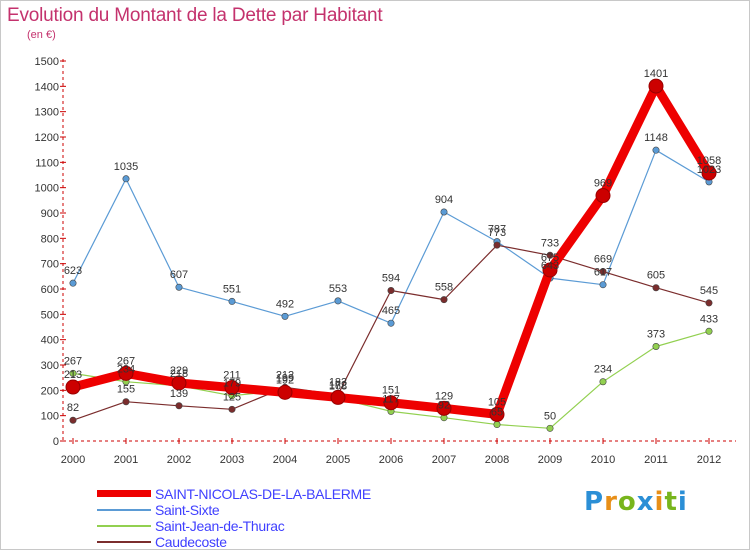 This screenshot has height=550, width=750. What do you see at coordinates (550, 258) in the screenshot?
I see `data-label: 675` at bounding box center [550, 258].